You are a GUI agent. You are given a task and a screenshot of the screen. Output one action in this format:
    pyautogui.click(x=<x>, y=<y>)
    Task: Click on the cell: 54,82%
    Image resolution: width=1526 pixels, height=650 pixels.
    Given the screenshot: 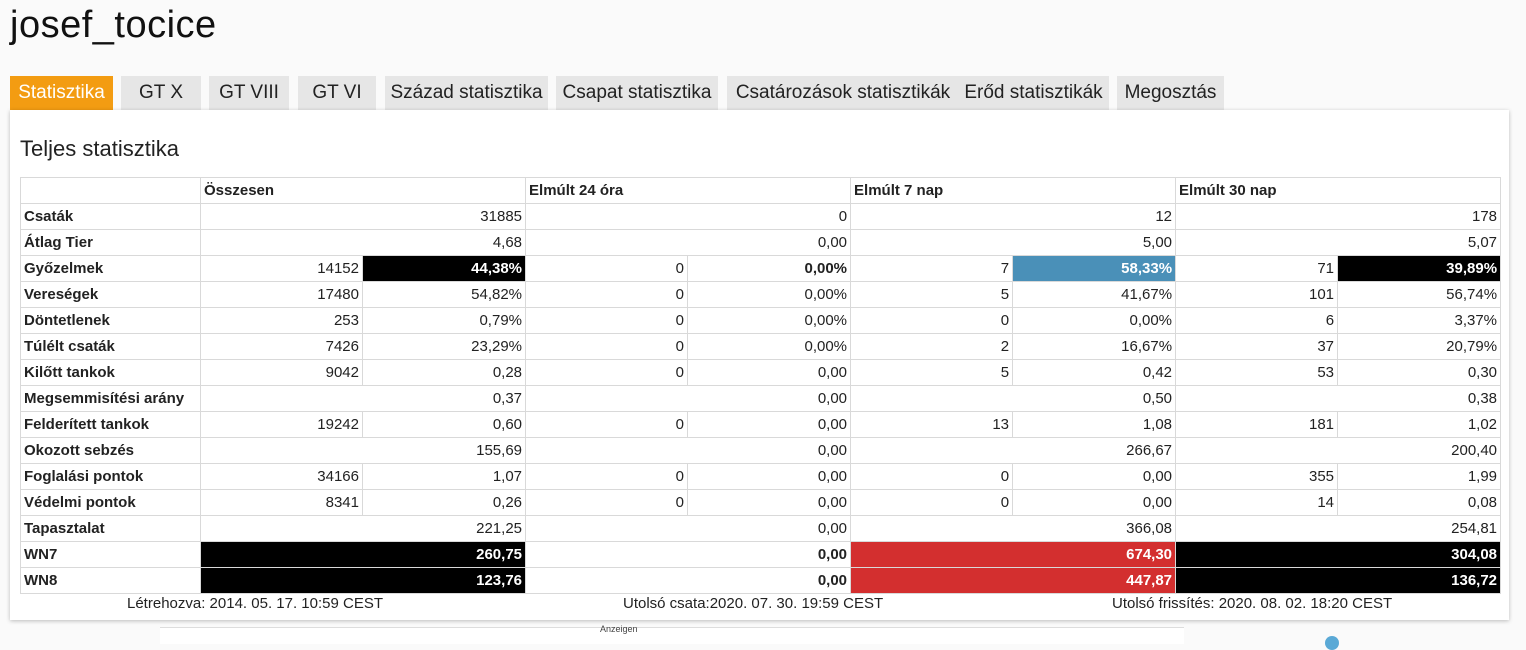 What is the action you would take?
    pyautogui.click(x=444, y=294)
    